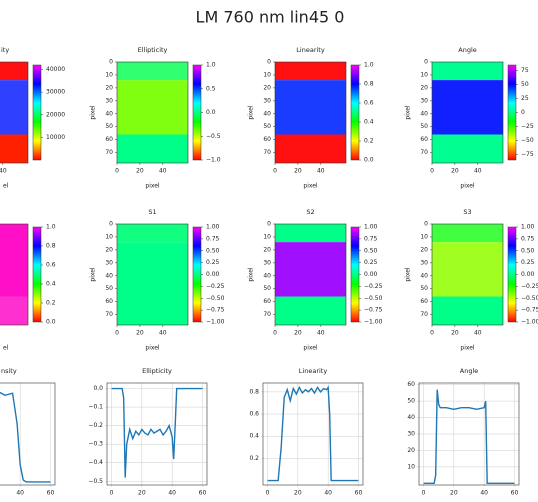 The image size is (538, 502). What do you see at coordinates (371, 238) in the screenshot?
I see `colorbar-tick-label: 0.75` at bounding box center [371, 238].